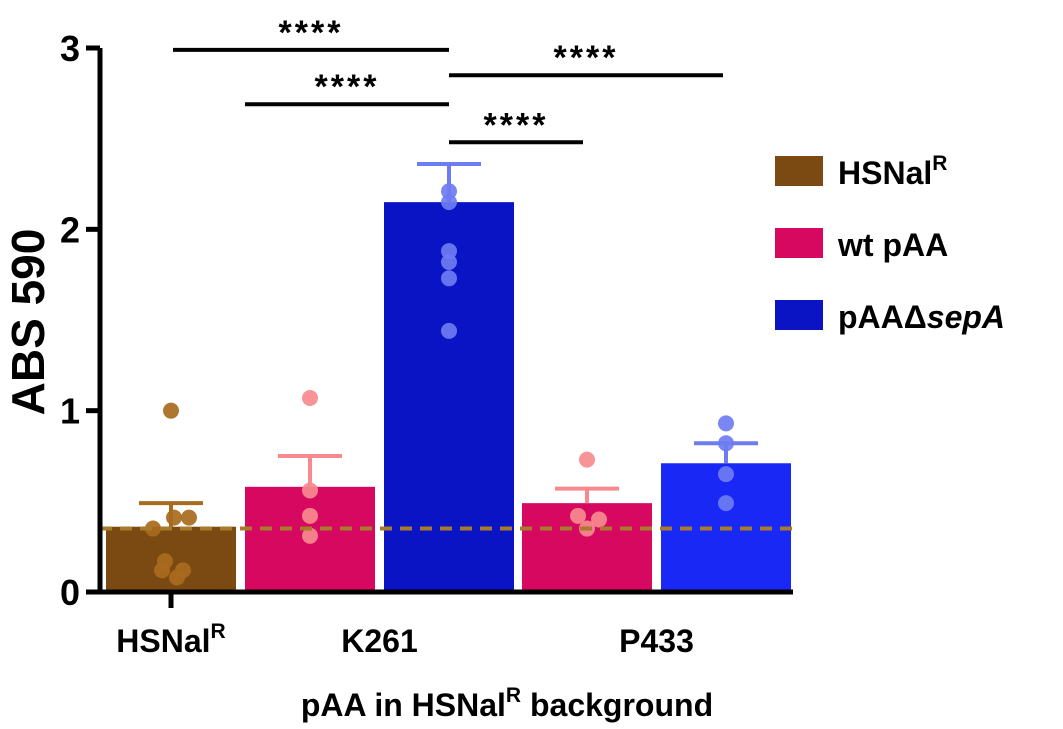  I want to click on x-group-label-2: P433, so click(656, 641).